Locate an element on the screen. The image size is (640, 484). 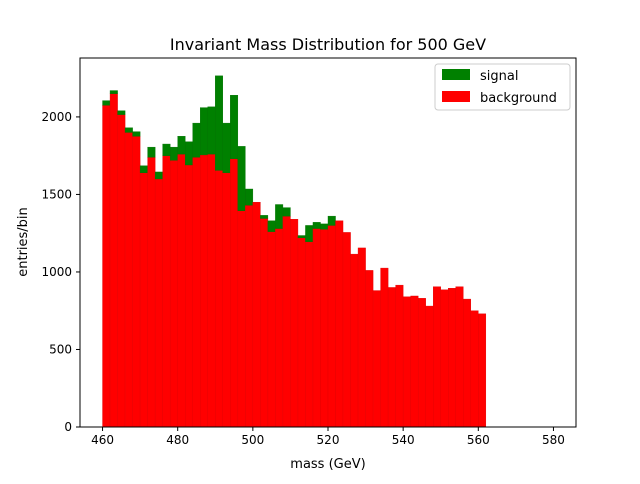
y-axis-label: entries/bin is located at coordinates (23, 242).